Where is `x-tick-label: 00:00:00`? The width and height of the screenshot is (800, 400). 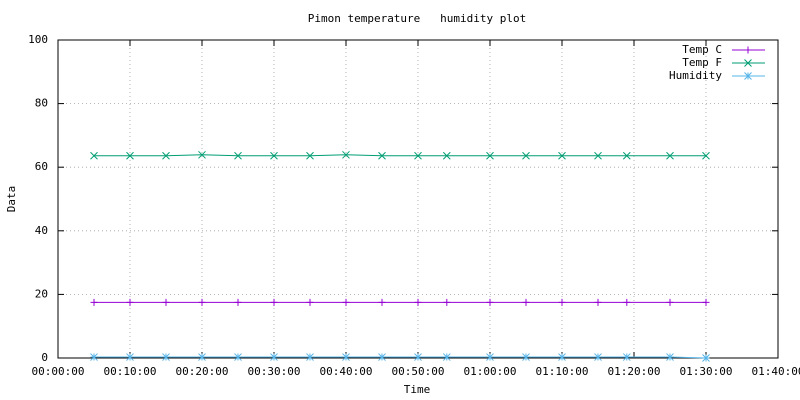
x-tick-label: 00:00:00 is located at coordinates (58, 371).